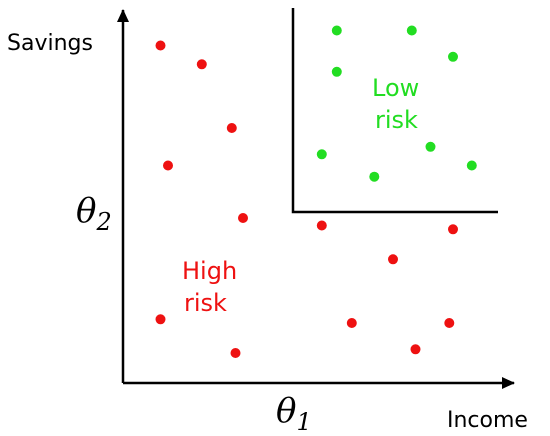 The width and height of the screenshot is (550, 436). What do you see at coordinates (487, 420) in the screenshot?
I see `x-axis-label: Income` at bounding box center [487, 420].